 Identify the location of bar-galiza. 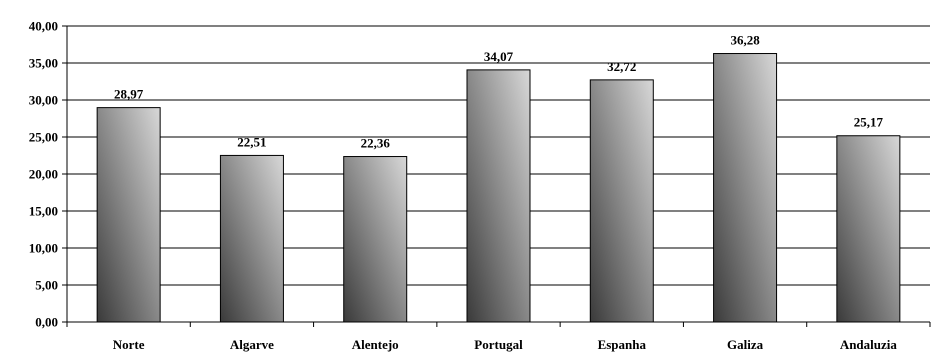
(745, 188).